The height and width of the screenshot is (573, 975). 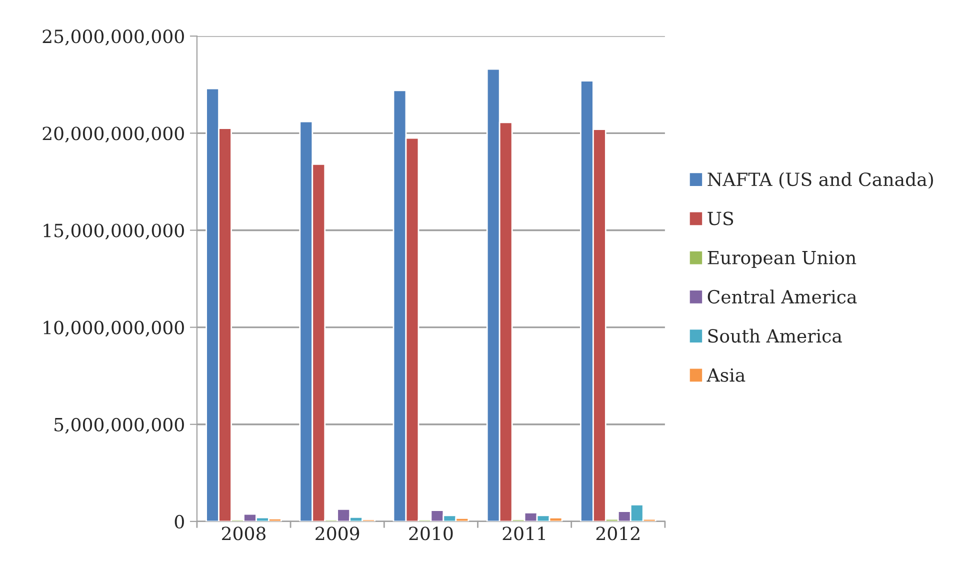 What do you see at coordinates (431, 533) in the screenshot?
I see `x-tick-label: 2010` at bounding box center [431, 533].